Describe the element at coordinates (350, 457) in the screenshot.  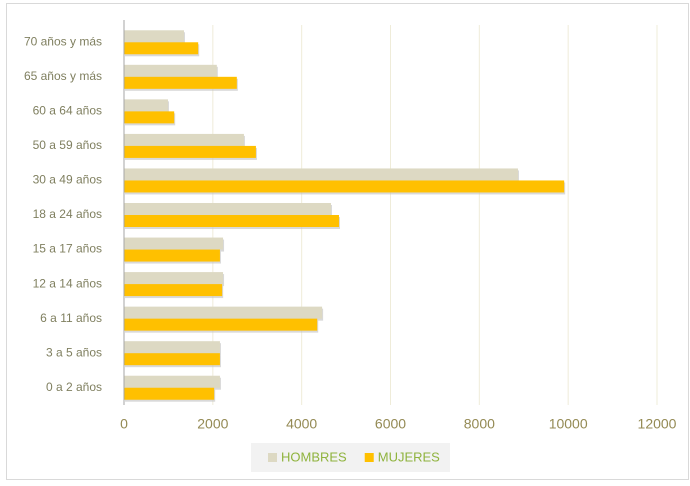
I see `legend-box` at that location.